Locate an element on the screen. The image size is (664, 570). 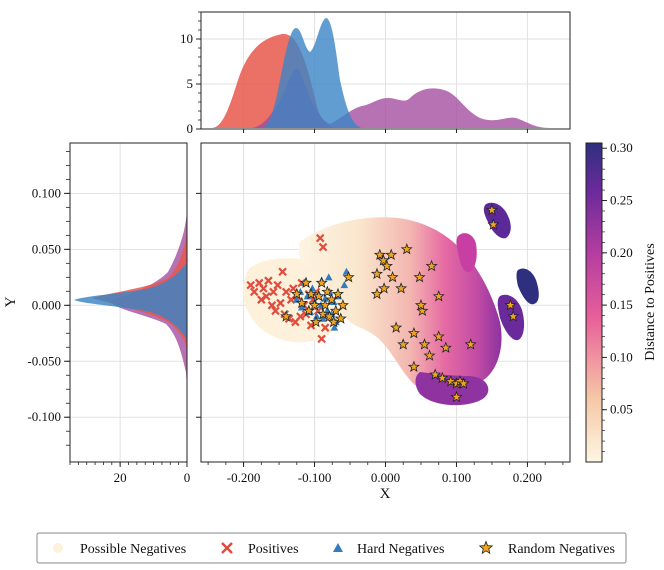
random-negatives-layer is located at coordinates (400, 303).